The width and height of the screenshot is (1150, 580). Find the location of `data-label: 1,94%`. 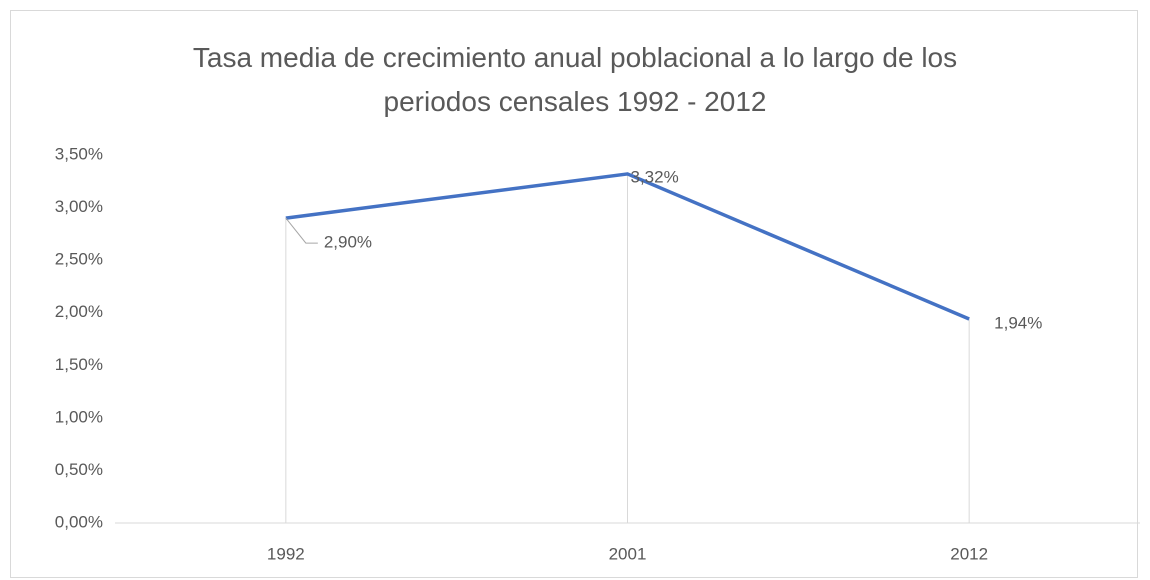

data-label: 1,94% is located at coordinates (1018, 323).